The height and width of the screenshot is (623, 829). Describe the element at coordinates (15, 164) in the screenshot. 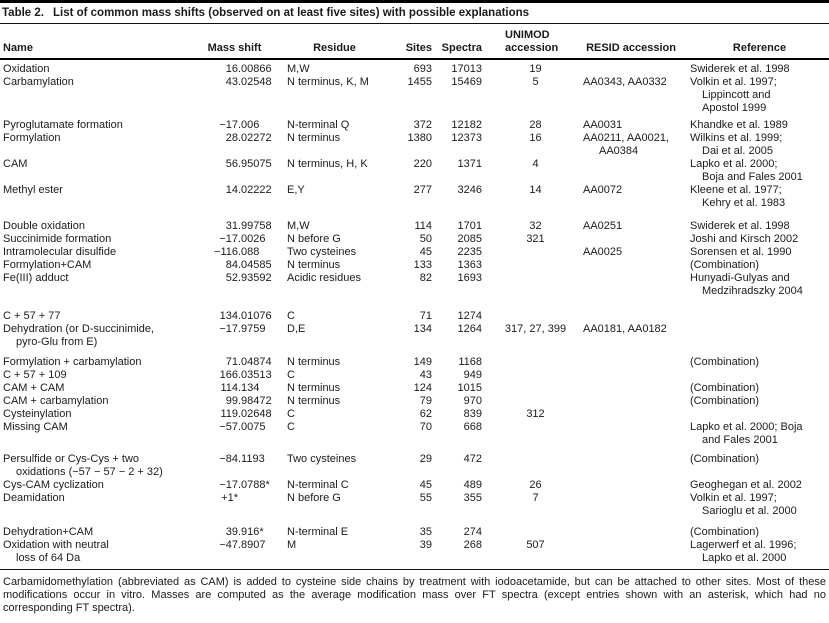

I see `name-cell: CAM` at that location.